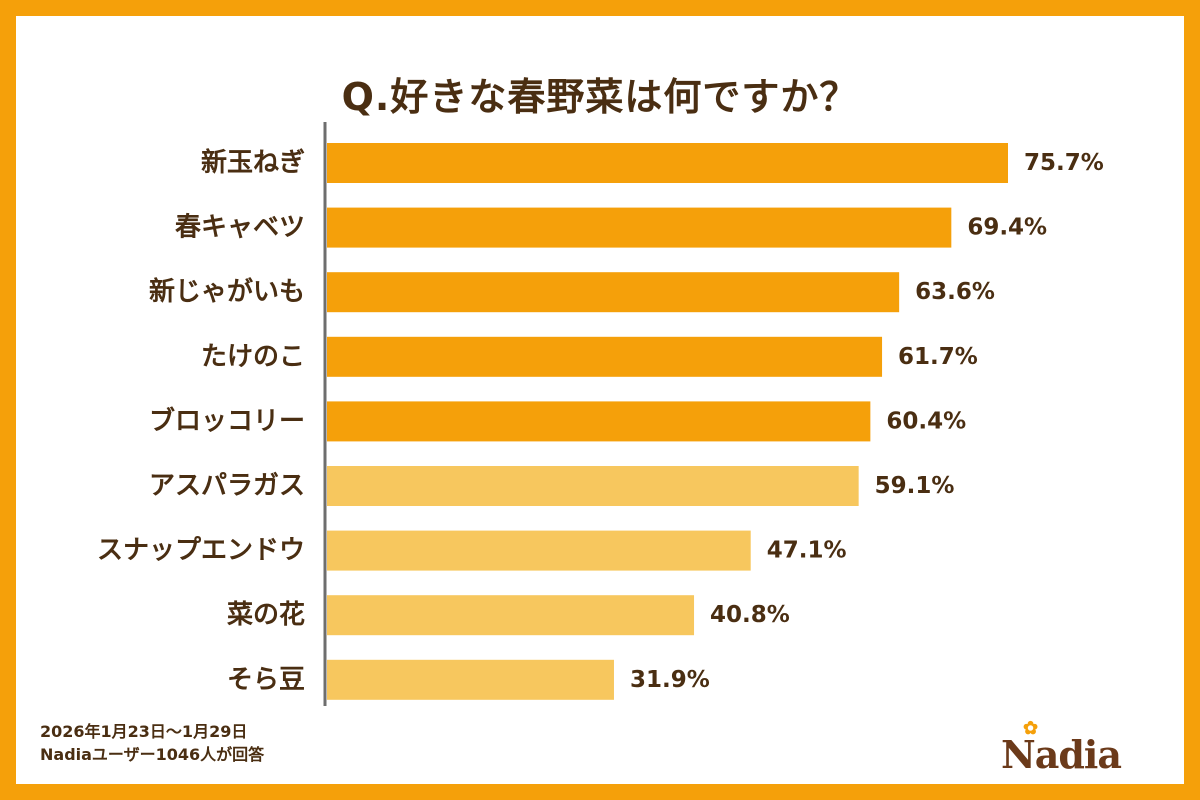 Image resolution: width=1200 pixels, height=800 pixels. What do you see at coordinates (750, 615) in the screenshot?
I see `value-label: 40.8%` at bounding box center [750, 615].